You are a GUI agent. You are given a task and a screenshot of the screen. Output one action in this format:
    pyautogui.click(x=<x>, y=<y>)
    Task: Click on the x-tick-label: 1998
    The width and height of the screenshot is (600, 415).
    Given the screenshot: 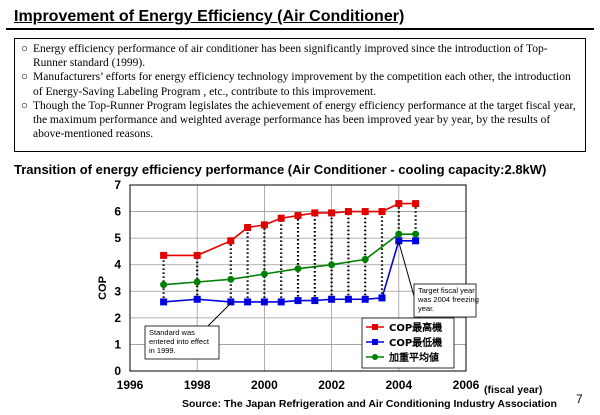 What is the action you would take?
    pyautogui.click(x=197, y=385)
    